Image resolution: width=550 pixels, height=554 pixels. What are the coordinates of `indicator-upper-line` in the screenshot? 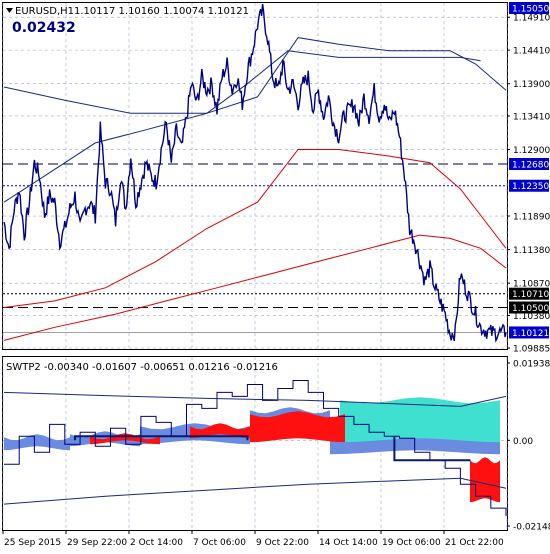 It's located at (255, 399).